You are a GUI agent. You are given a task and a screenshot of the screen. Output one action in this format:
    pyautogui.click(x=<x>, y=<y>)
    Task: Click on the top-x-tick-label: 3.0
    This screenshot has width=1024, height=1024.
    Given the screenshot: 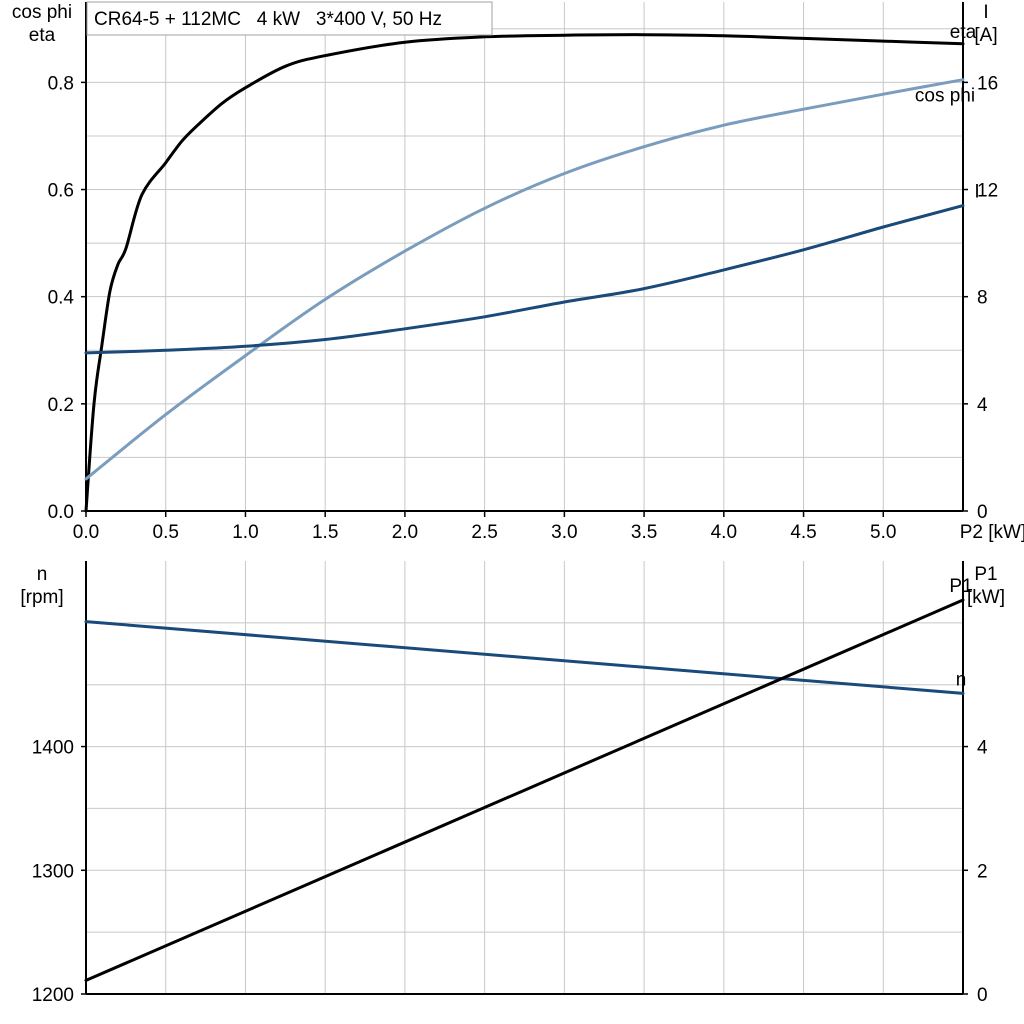 What is the action you would take?
    pyautogui.click(x=564, y=532)
    